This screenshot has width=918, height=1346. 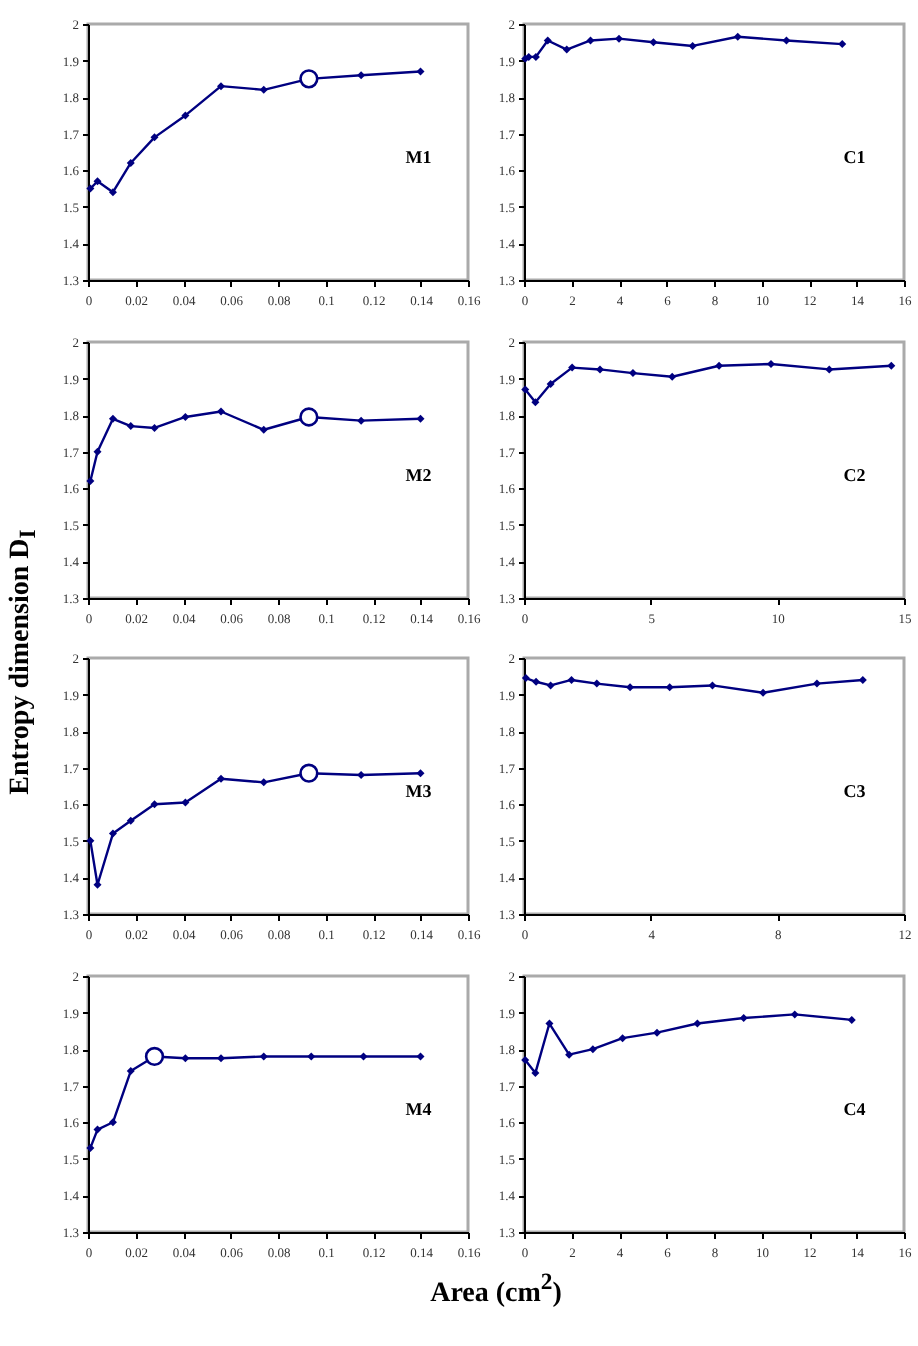 I want to click on annotation: M3, so click(x=419, y=791).